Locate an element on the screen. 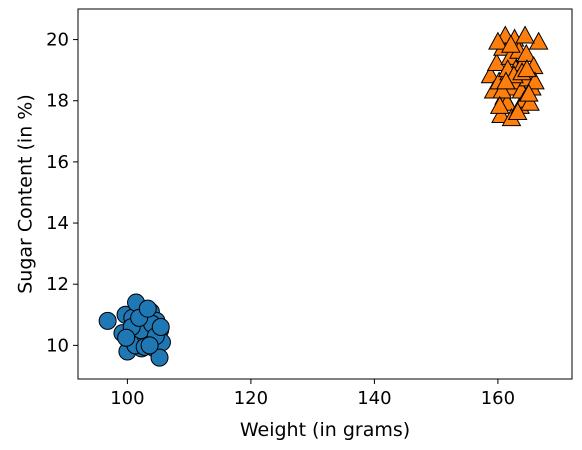 Image resolution: width=582 pixels, height=450 pixels. y-axis-title: Sugar Content (in %) is located at coordinates (26, 194).